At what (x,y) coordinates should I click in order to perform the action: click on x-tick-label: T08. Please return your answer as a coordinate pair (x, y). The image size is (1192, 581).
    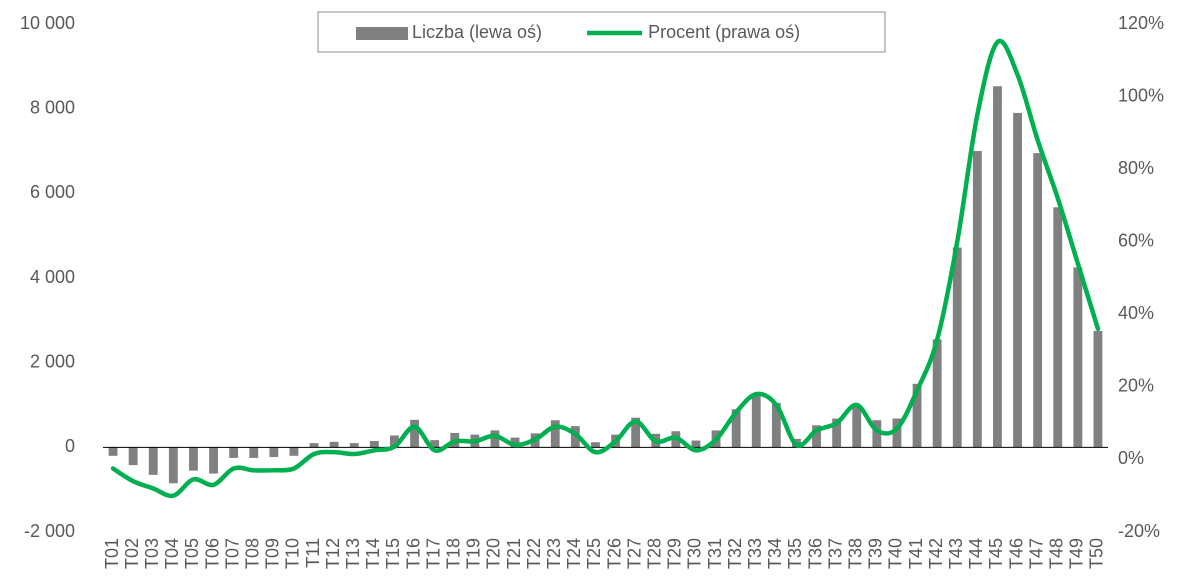
    Looking at the image, I should click on (253, 553).